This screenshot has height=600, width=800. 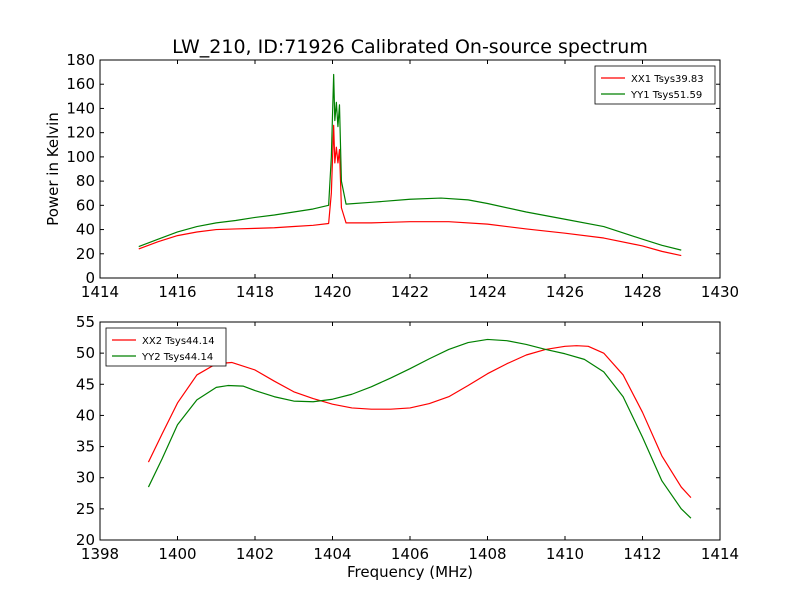 I want to click on y-tick-label: 140, so click(x=80, y=108).